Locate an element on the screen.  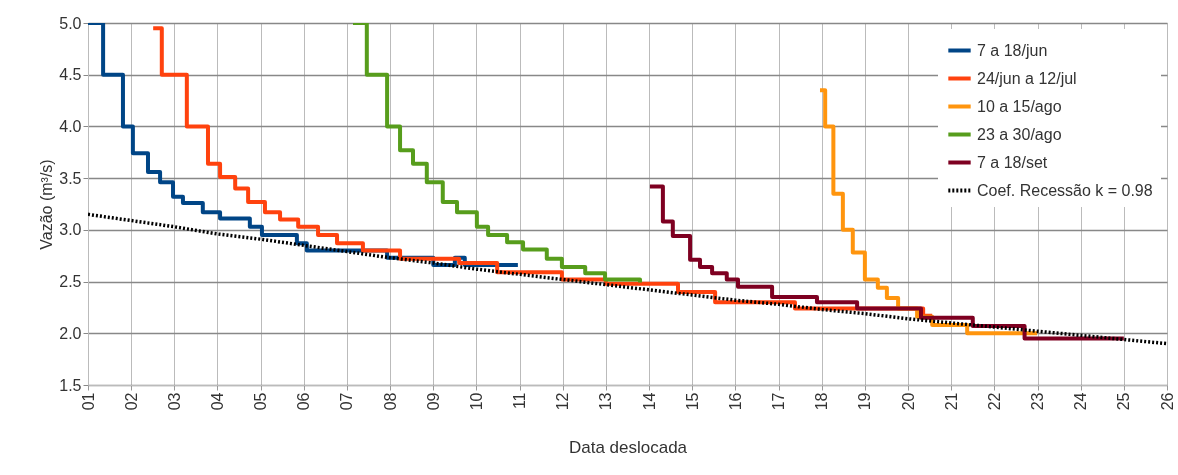
x-tick-label: 09 is located at coordinates (433, 401).